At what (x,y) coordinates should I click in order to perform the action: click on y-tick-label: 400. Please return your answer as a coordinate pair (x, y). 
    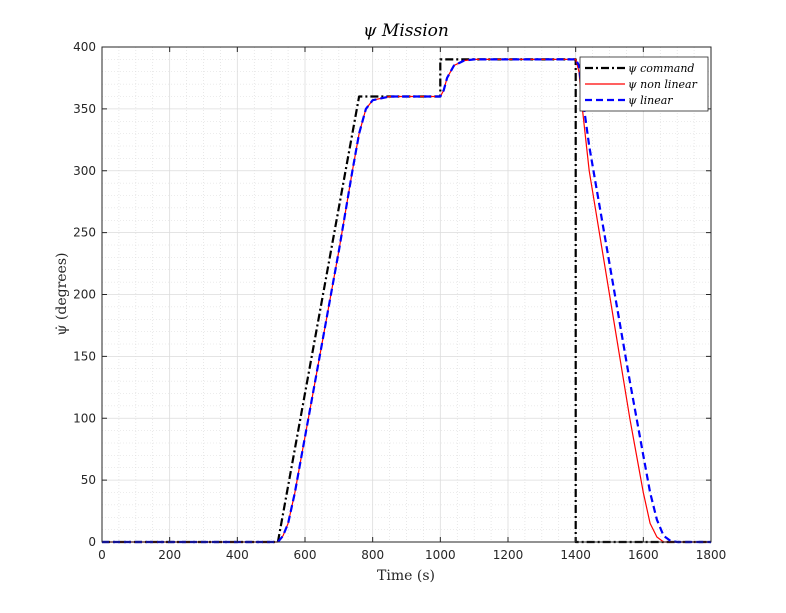
    Looking at the image, I should click on (84, 47).